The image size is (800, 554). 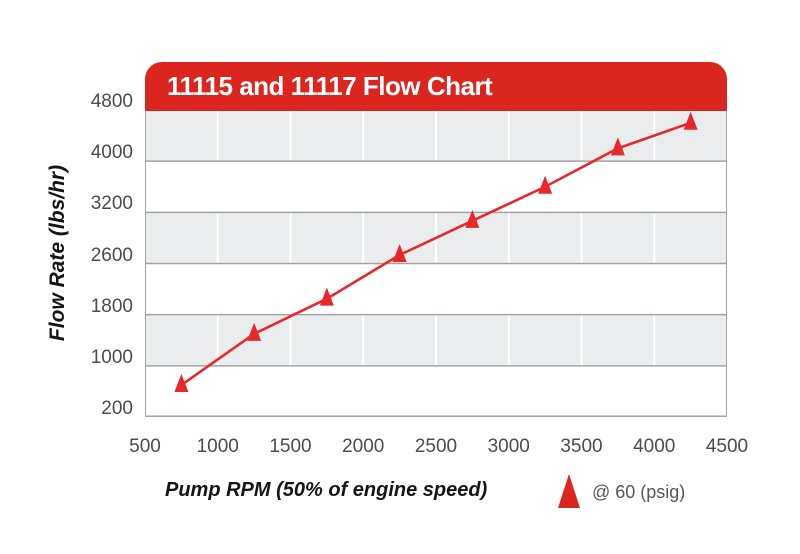 What do you see at coordinates (57, 253) in the screenshot?
I see `y-axis-title: Flow Rate (lbs/hr)` at bounding box center [57, 253].